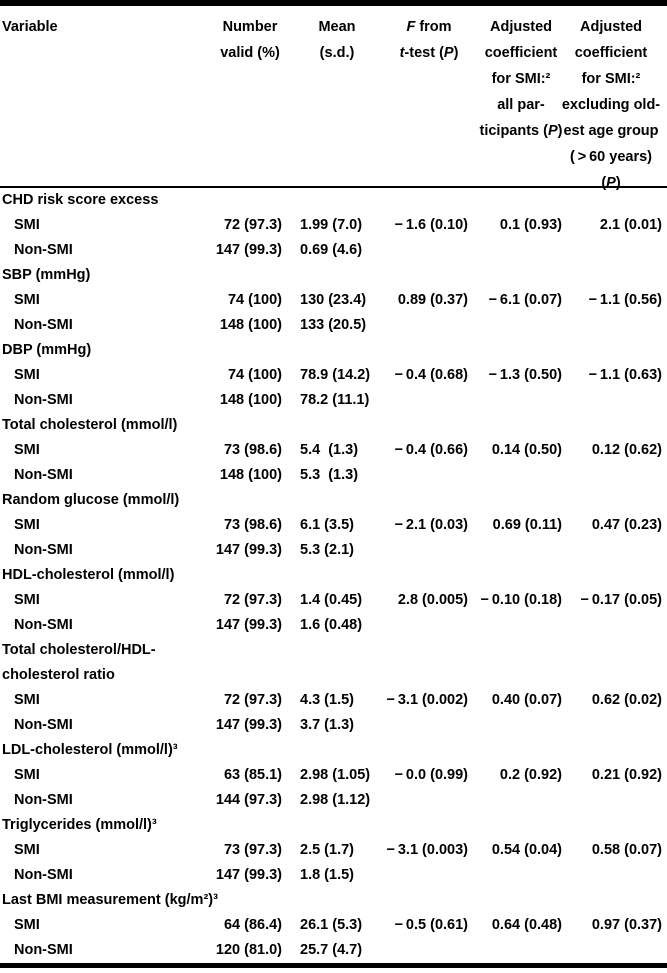 This screenshot has height=973, width=667. Describe the element at coordinates (333, 3) in the screenshot. I see `table-top-rule` at that location.